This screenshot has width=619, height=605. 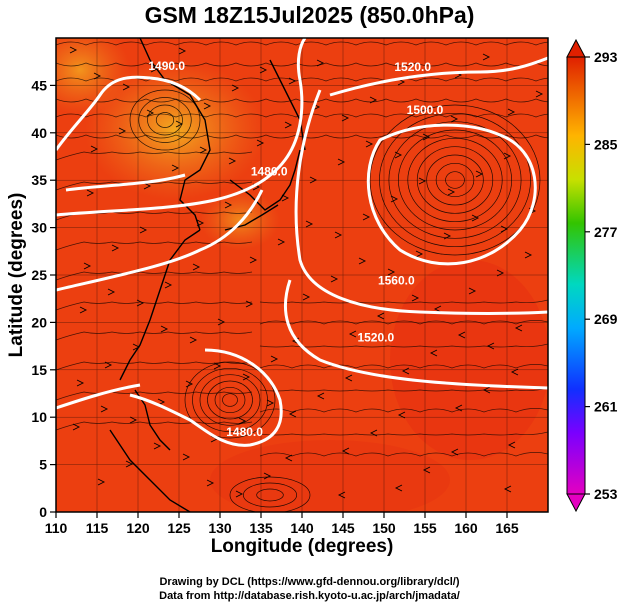 What do you see at coordinates (269, 171) in the screenshot?
I see `contour-label: 1480.0` at bounding box center [269, 171].